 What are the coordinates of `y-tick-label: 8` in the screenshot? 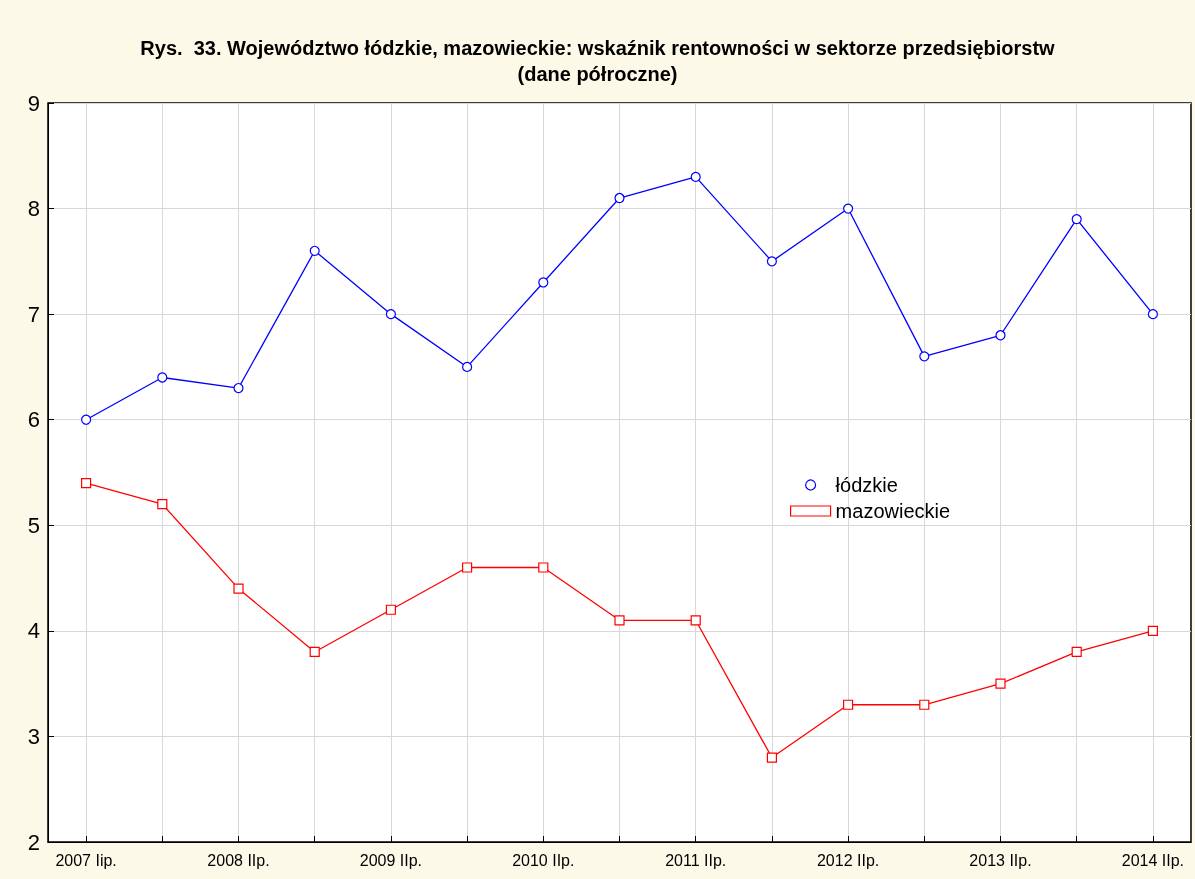 It's located at (33, 209).